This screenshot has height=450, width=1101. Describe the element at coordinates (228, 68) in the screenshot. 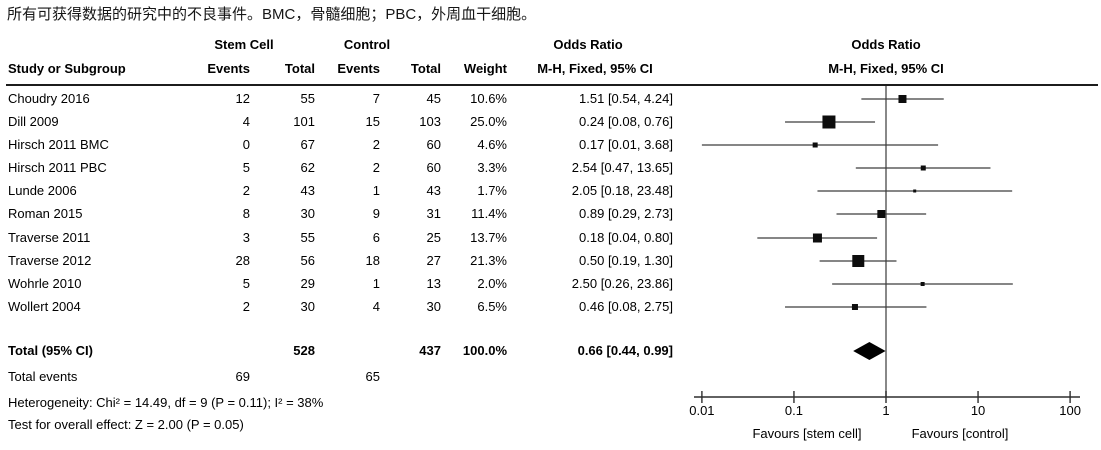

I see `stem-events-header: Events` at that location.